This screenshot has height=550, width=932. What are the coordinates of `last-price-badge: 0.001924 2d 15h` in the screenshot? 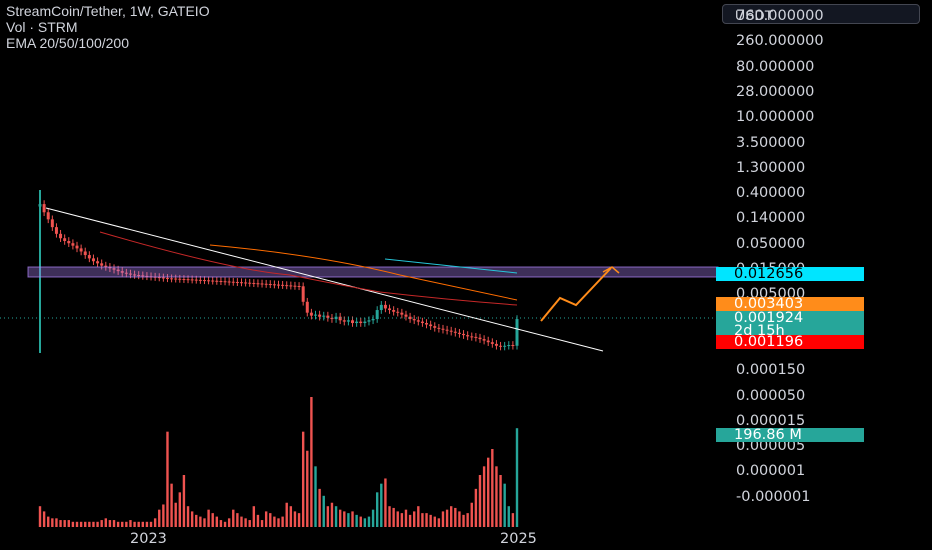 It's located at (790, 325).